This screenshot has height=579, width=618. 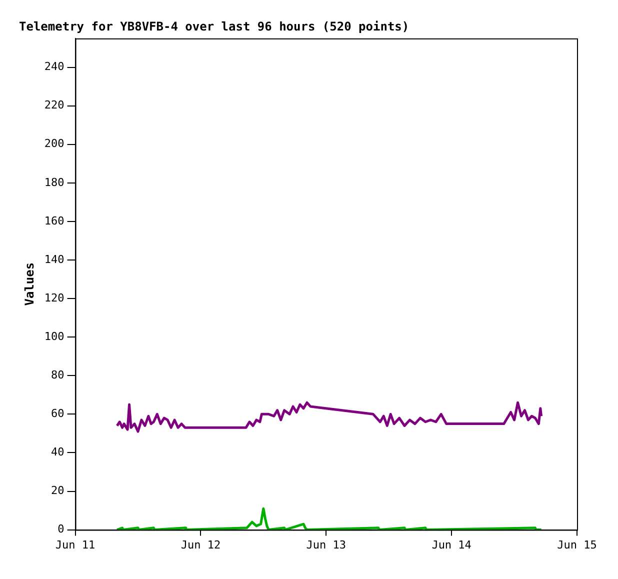 What do you see at coordinates (452, 545) in the screenshot?
I see `x-tick-label: Jun 14` at bounding box center [452, 545].